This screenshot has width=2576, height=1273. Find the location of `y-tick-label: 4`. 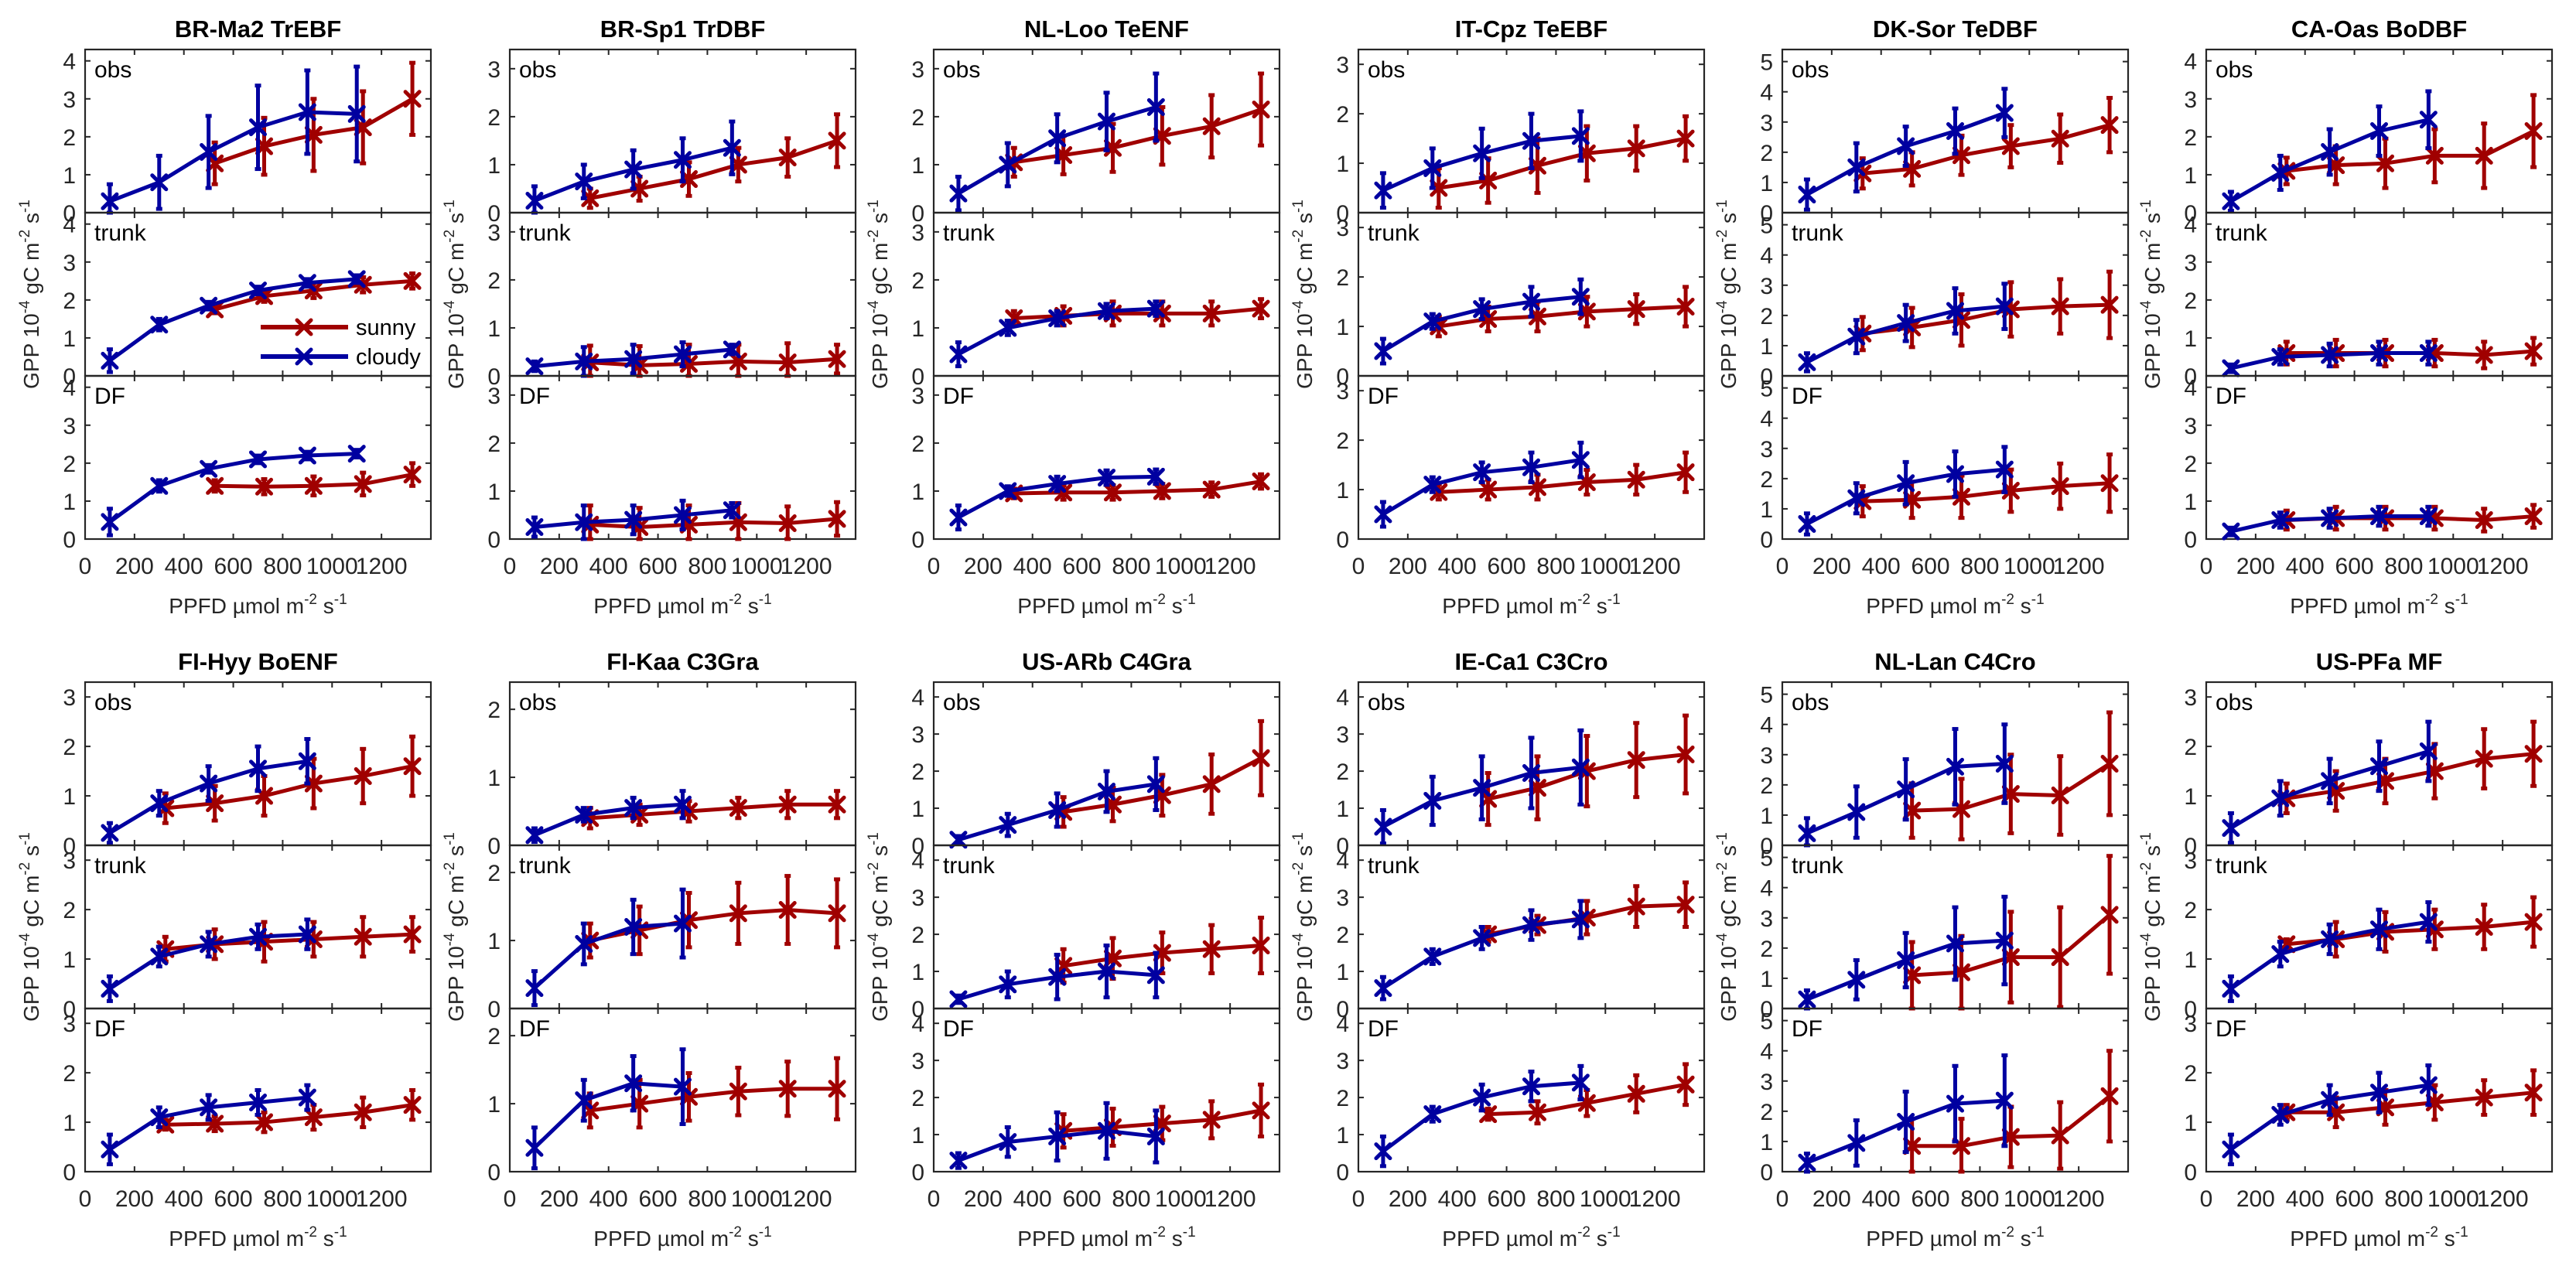

y-tick-label: 4 is located at coordinates (2190, 226).